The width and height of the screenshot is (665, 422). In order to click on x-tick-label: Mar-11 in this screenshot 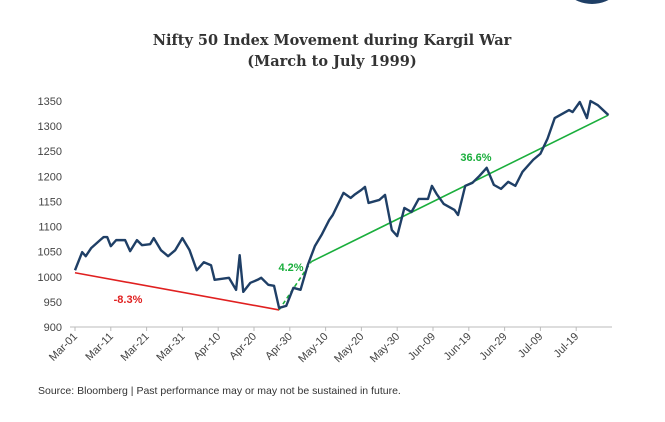, I will do `click(99, 347)`.